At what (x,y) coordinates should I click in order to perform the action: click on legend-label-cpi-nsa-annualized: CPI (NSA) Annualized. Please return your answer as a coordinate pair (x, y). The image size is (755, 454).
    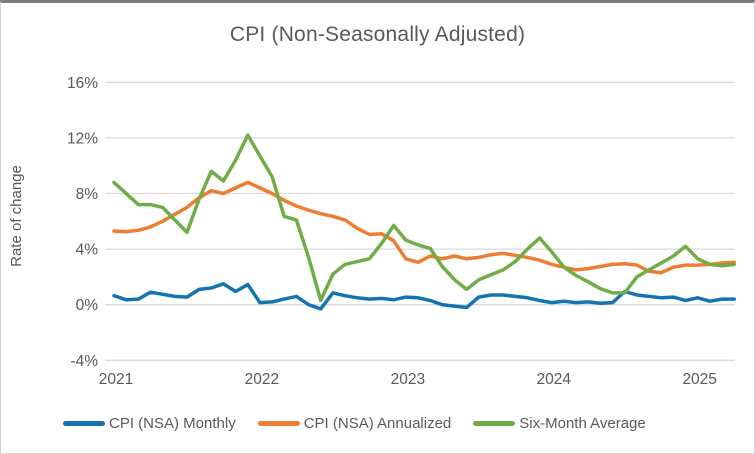
    Looking at the image, I should click on (377, 423).